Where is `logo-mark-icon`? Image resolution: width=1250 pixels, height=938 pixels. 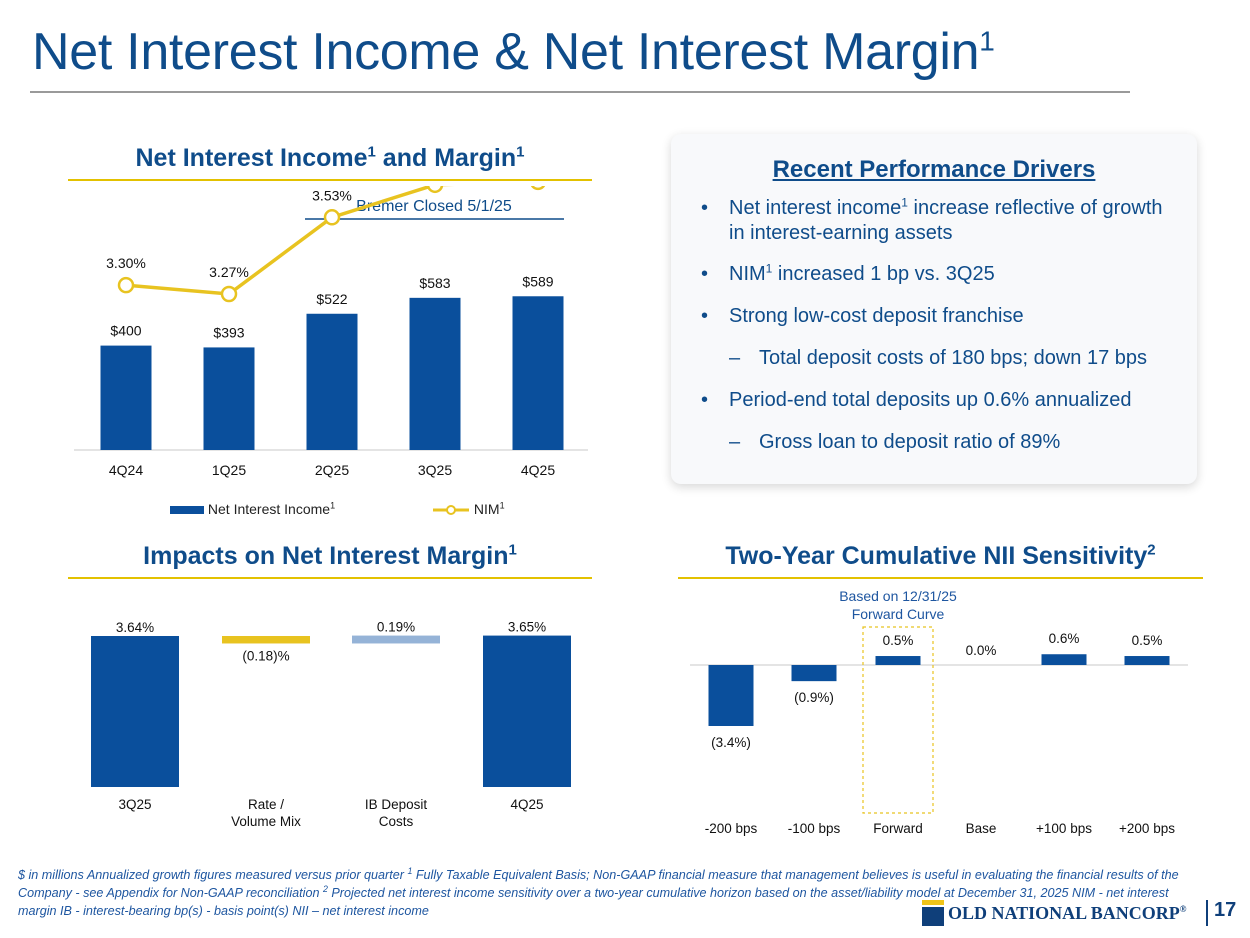
logo-mark-icon is located at coordinates (933, 913).